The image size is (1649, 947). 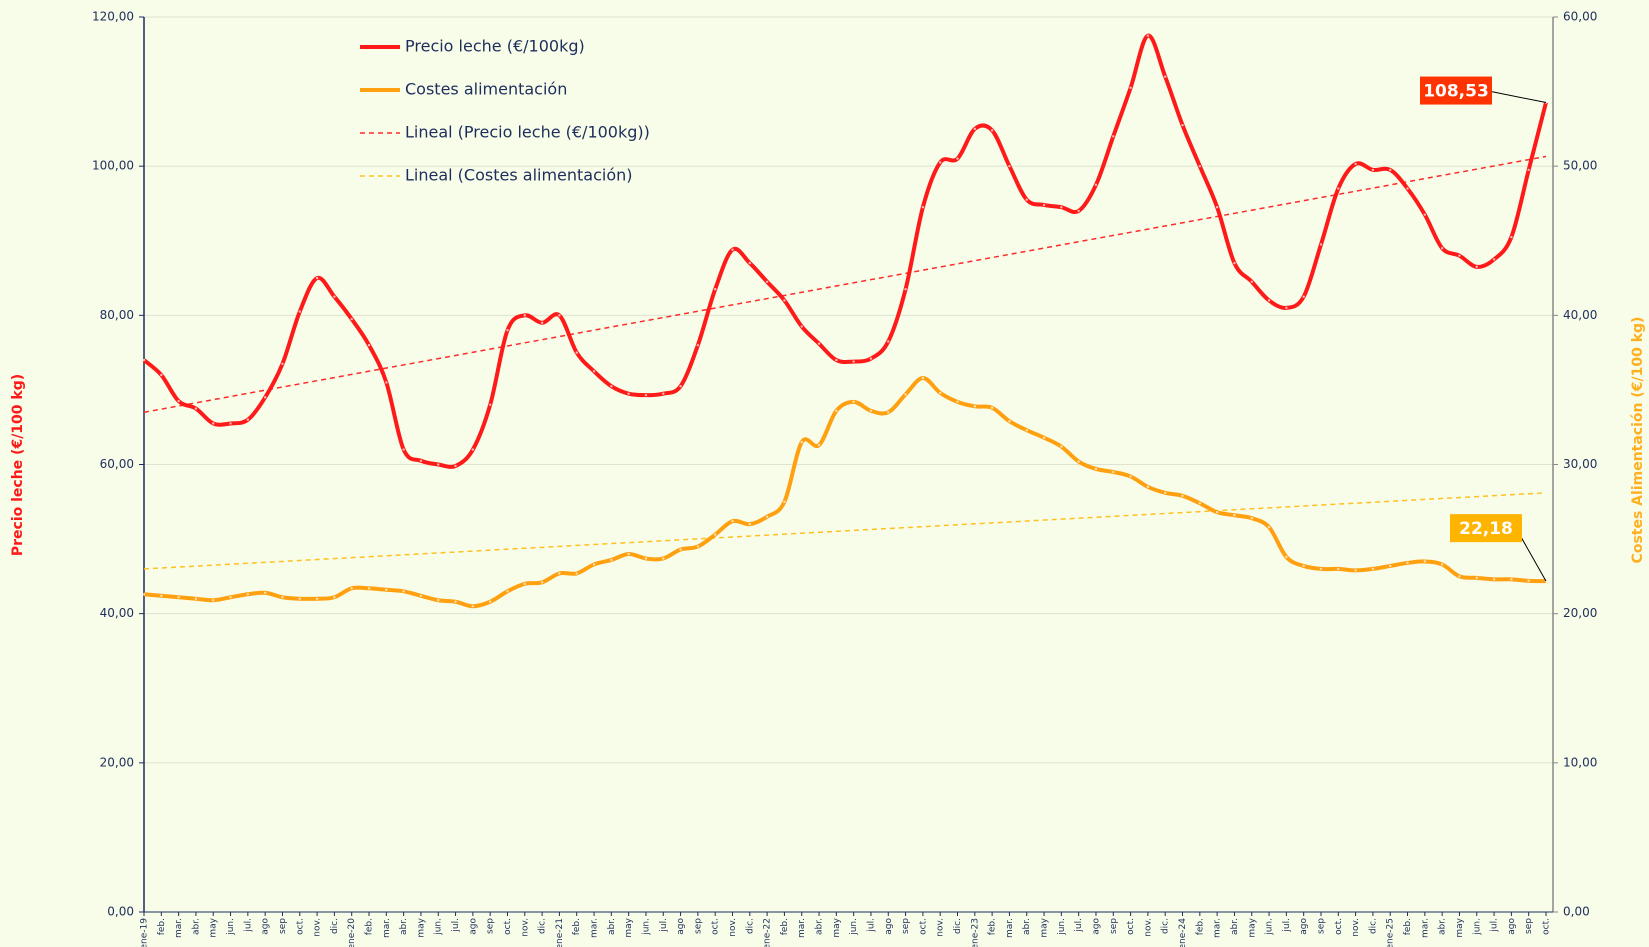 What do you see at coordinates (1486, 528) in the screenshot?
I see `label-box` at bounding box center [1486, 528].